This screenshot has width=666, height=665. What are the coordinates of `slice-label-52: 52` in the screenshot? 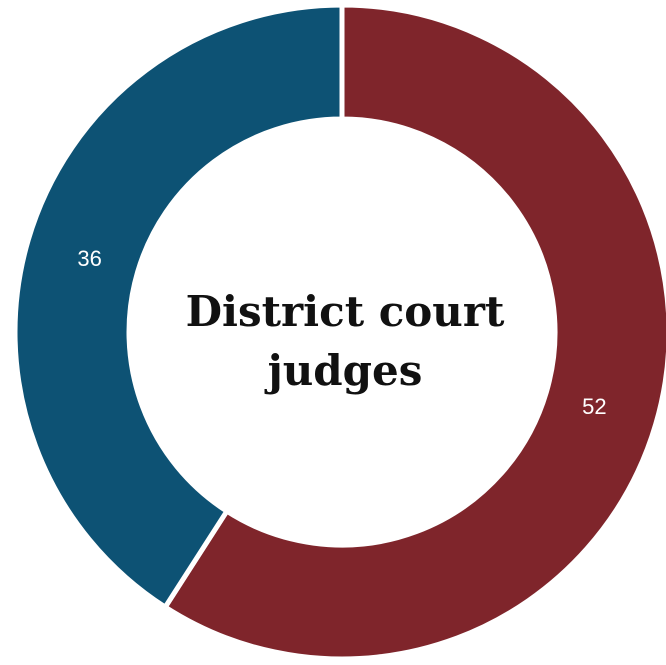 It's located at (594, 406).